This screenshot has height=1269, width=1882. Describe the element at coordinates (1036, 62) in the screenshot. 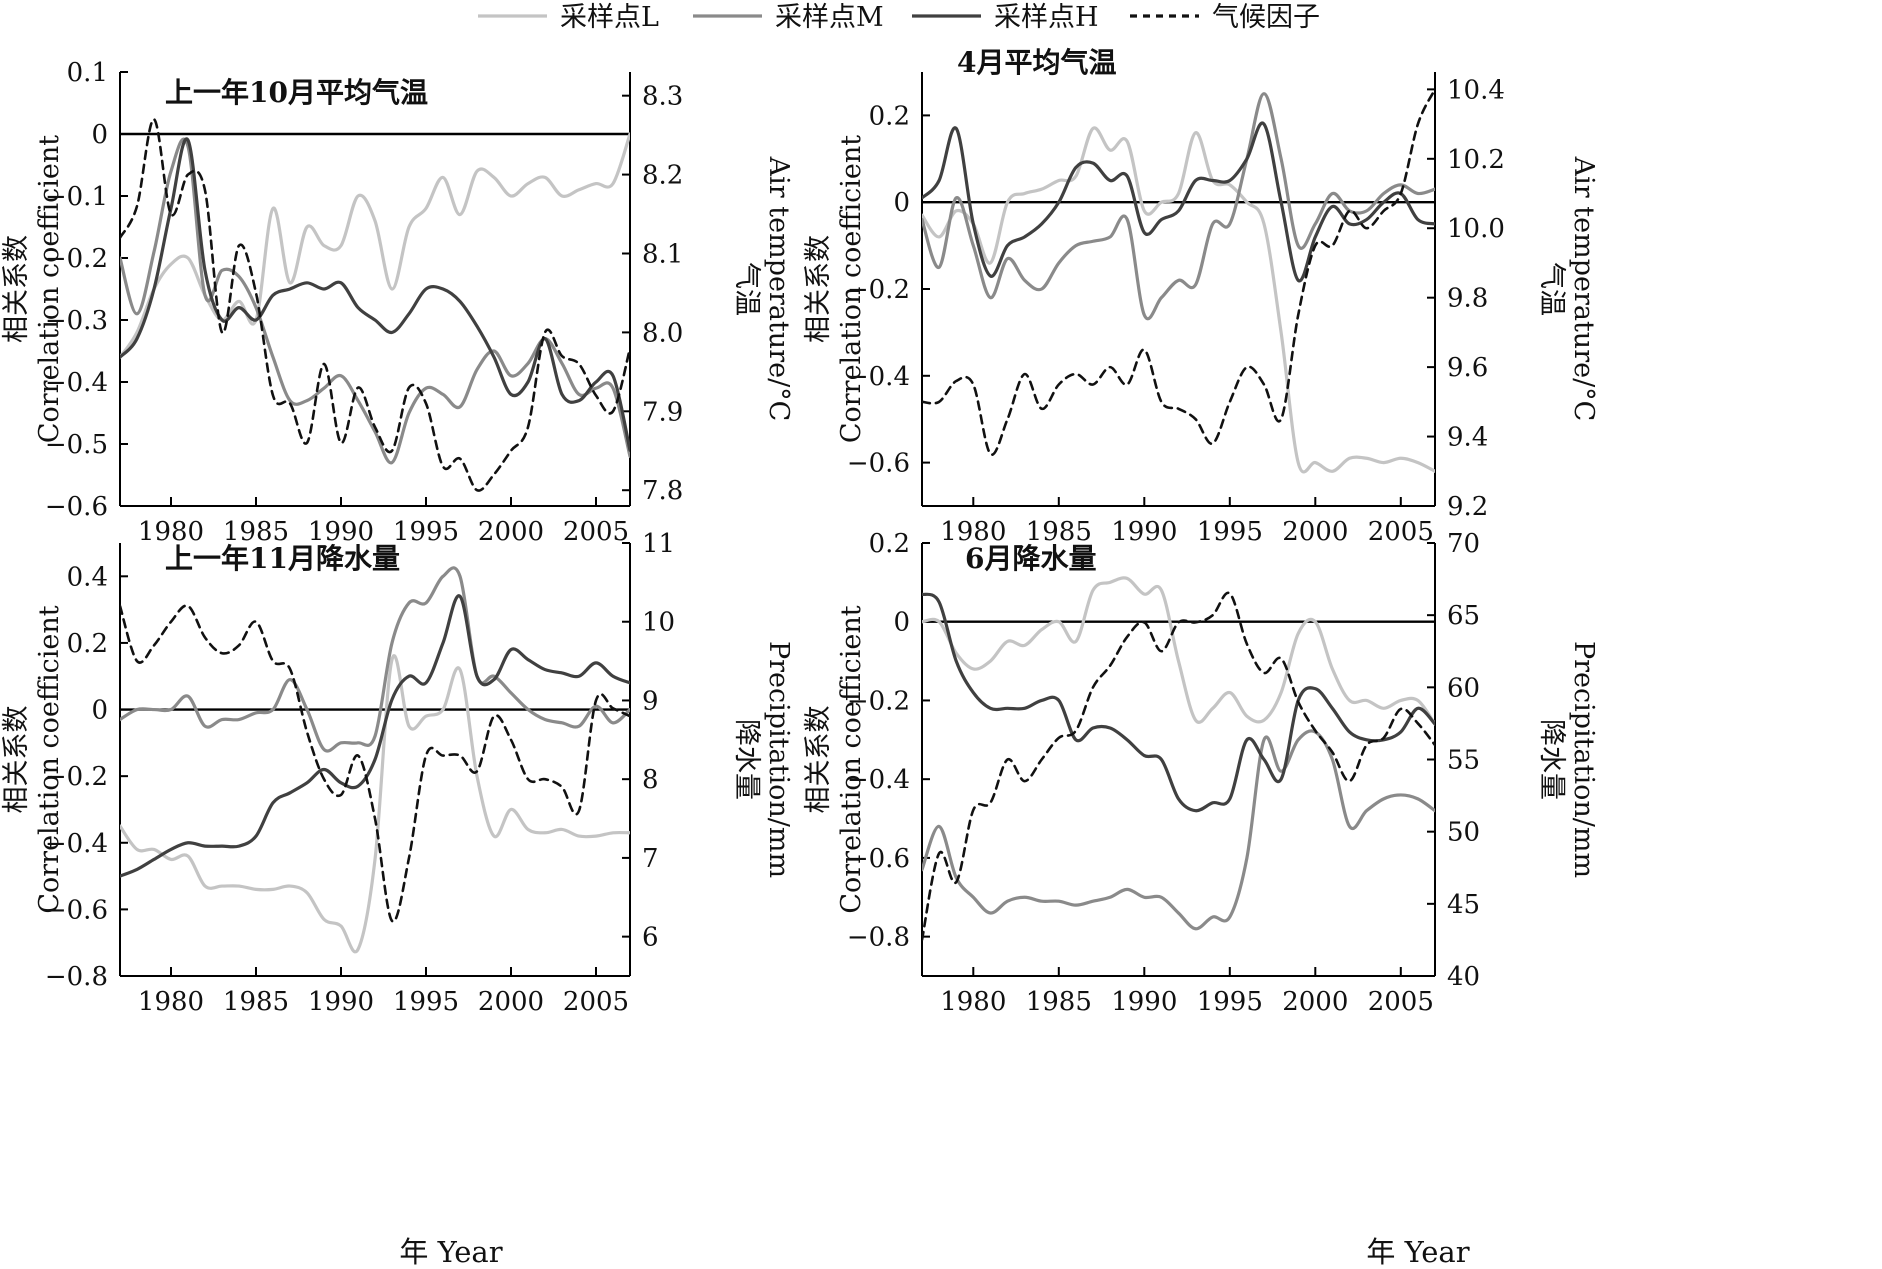

I see `panel-title: 4月平均气温` at that location.